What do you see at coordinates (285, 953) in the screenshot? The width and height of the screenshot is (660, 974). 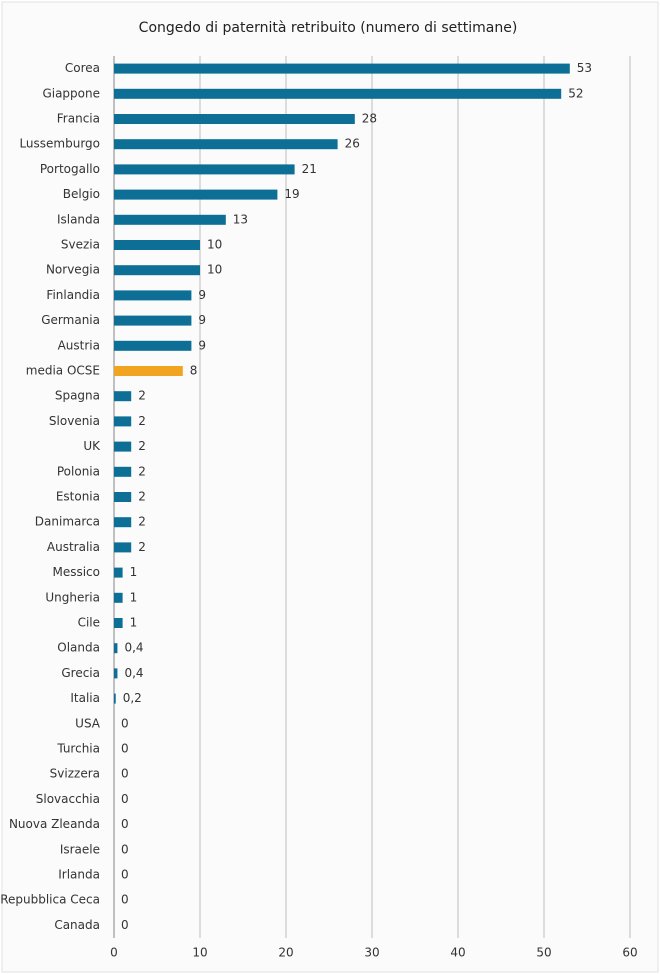 I see `x-tick-label: 20` at bounding box center [285, 953].